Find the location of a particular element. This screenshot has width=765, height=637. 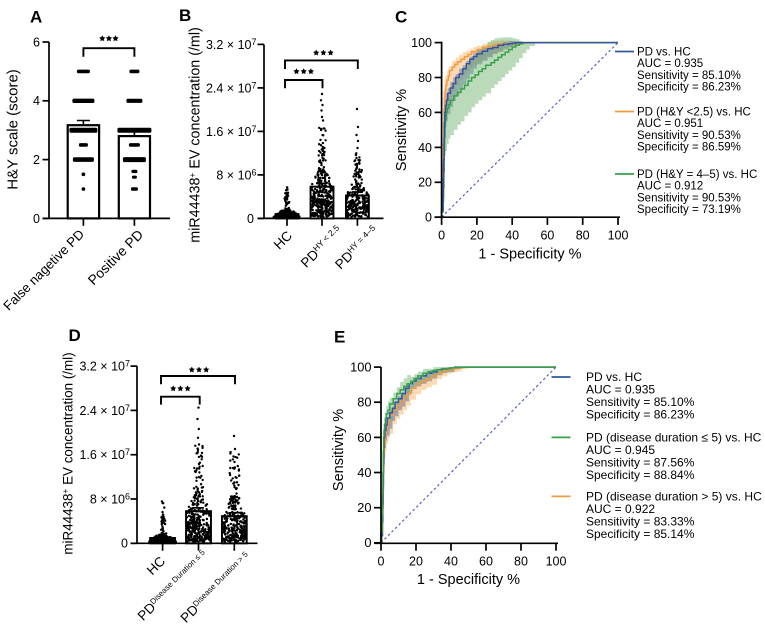

svg-text: E is located at coordinates (339, 337).